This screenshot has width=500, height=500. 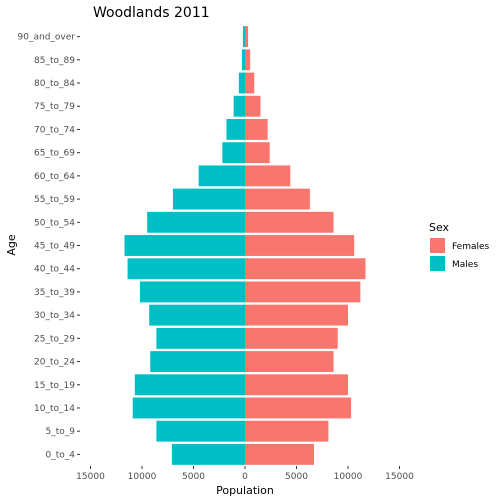 I want to click on y-tick-label: 30_to_34, so click(x=54, y=316).